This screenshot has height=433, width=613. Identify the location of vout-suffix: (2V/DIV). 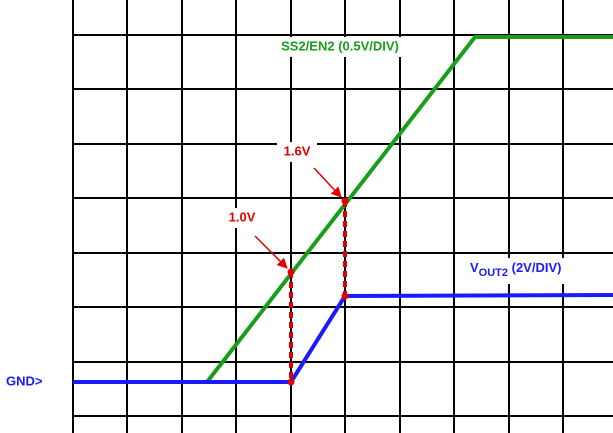
(534, 267).